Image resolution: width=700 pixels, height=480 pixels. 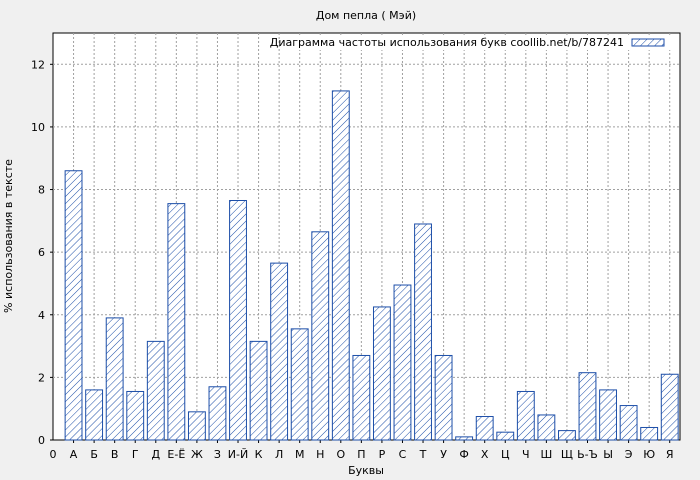 What do you see at coordinates (403, 454) in the screenshot?
I see `x-tick-label: С` at bounding box center [403, 454].